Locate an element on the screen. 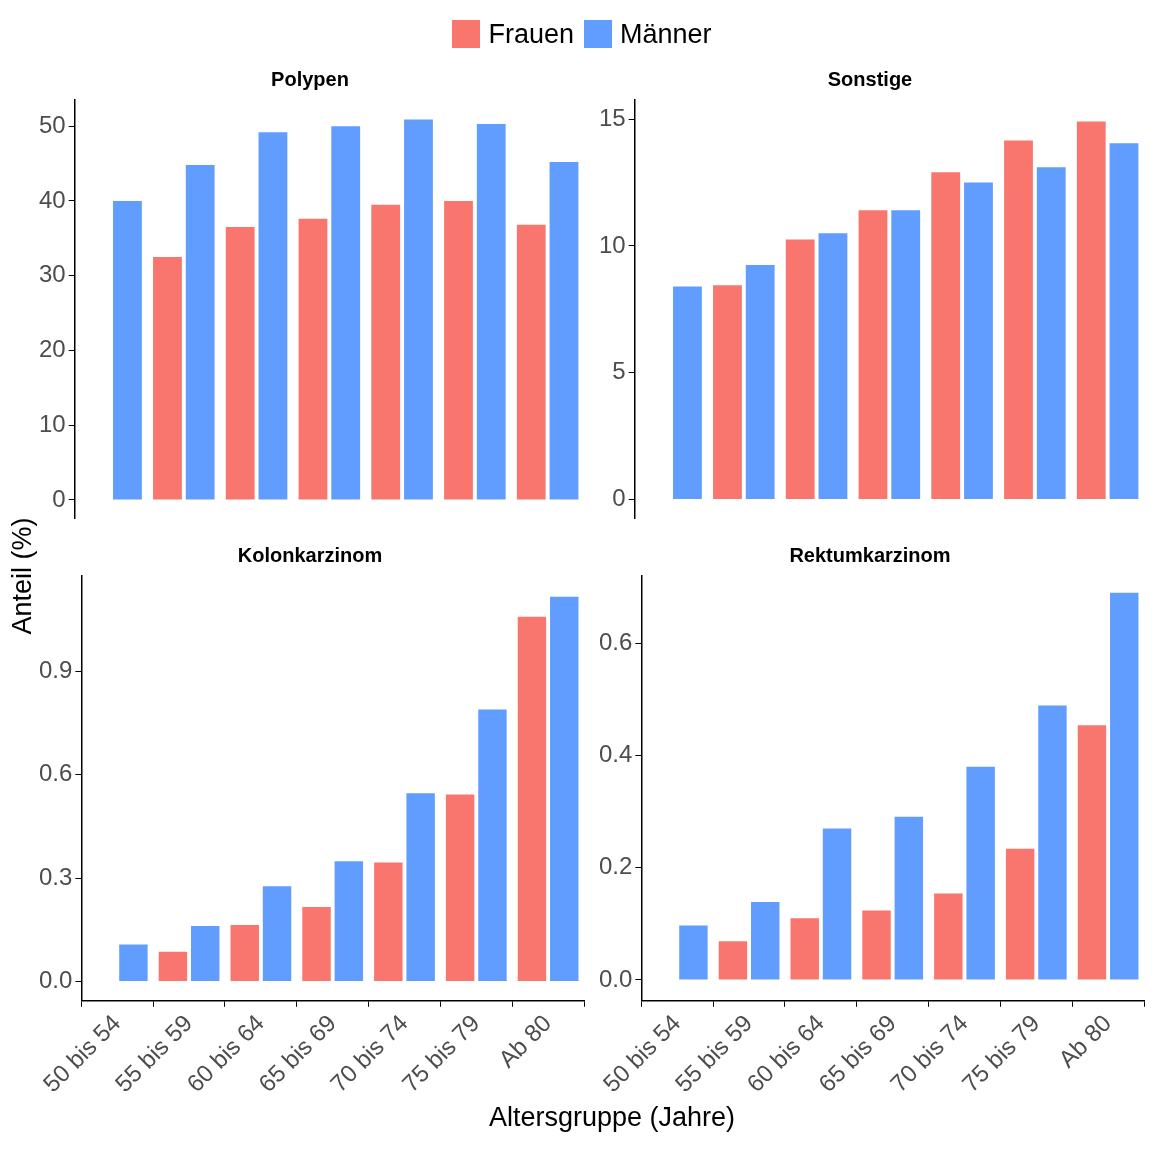 This screenshot has height=1155, width=1164. y-tick-label: 50 is located at coordinates (52, 124).